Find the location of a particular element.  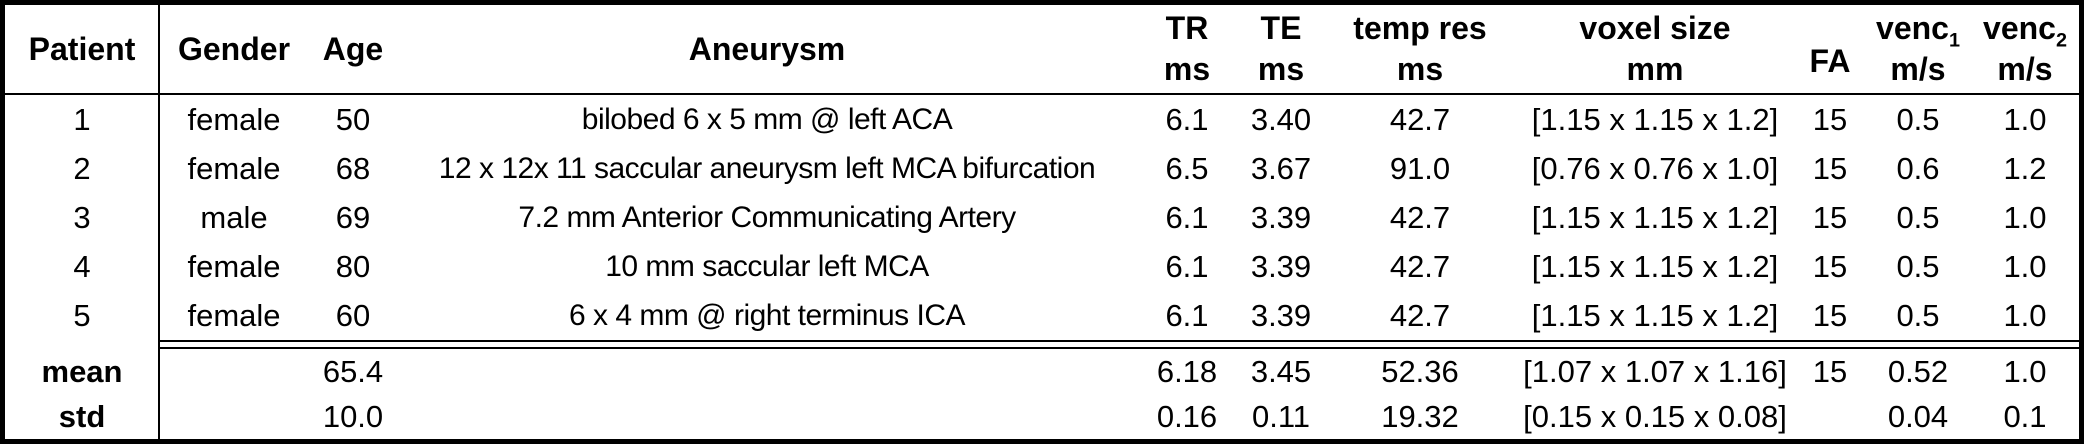

cell-venc2: 1.2 is located at coordinates (2025, 168).